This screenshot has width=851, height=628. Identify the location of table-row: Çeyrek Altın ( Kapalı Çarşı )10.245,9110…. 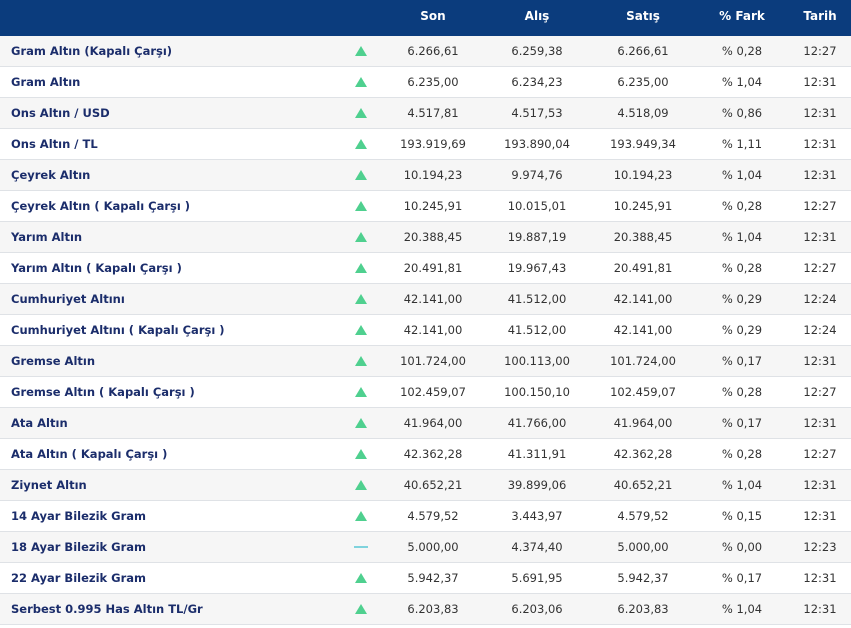
(425, 206).